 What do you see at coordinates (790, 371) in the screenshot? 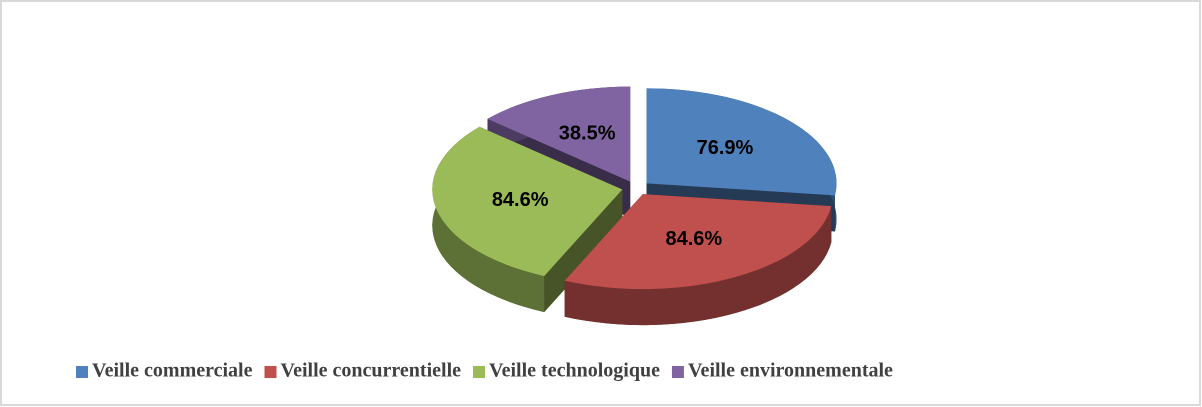
I see `legend-label: Veille environnementale` at bounding box center [790, 371].